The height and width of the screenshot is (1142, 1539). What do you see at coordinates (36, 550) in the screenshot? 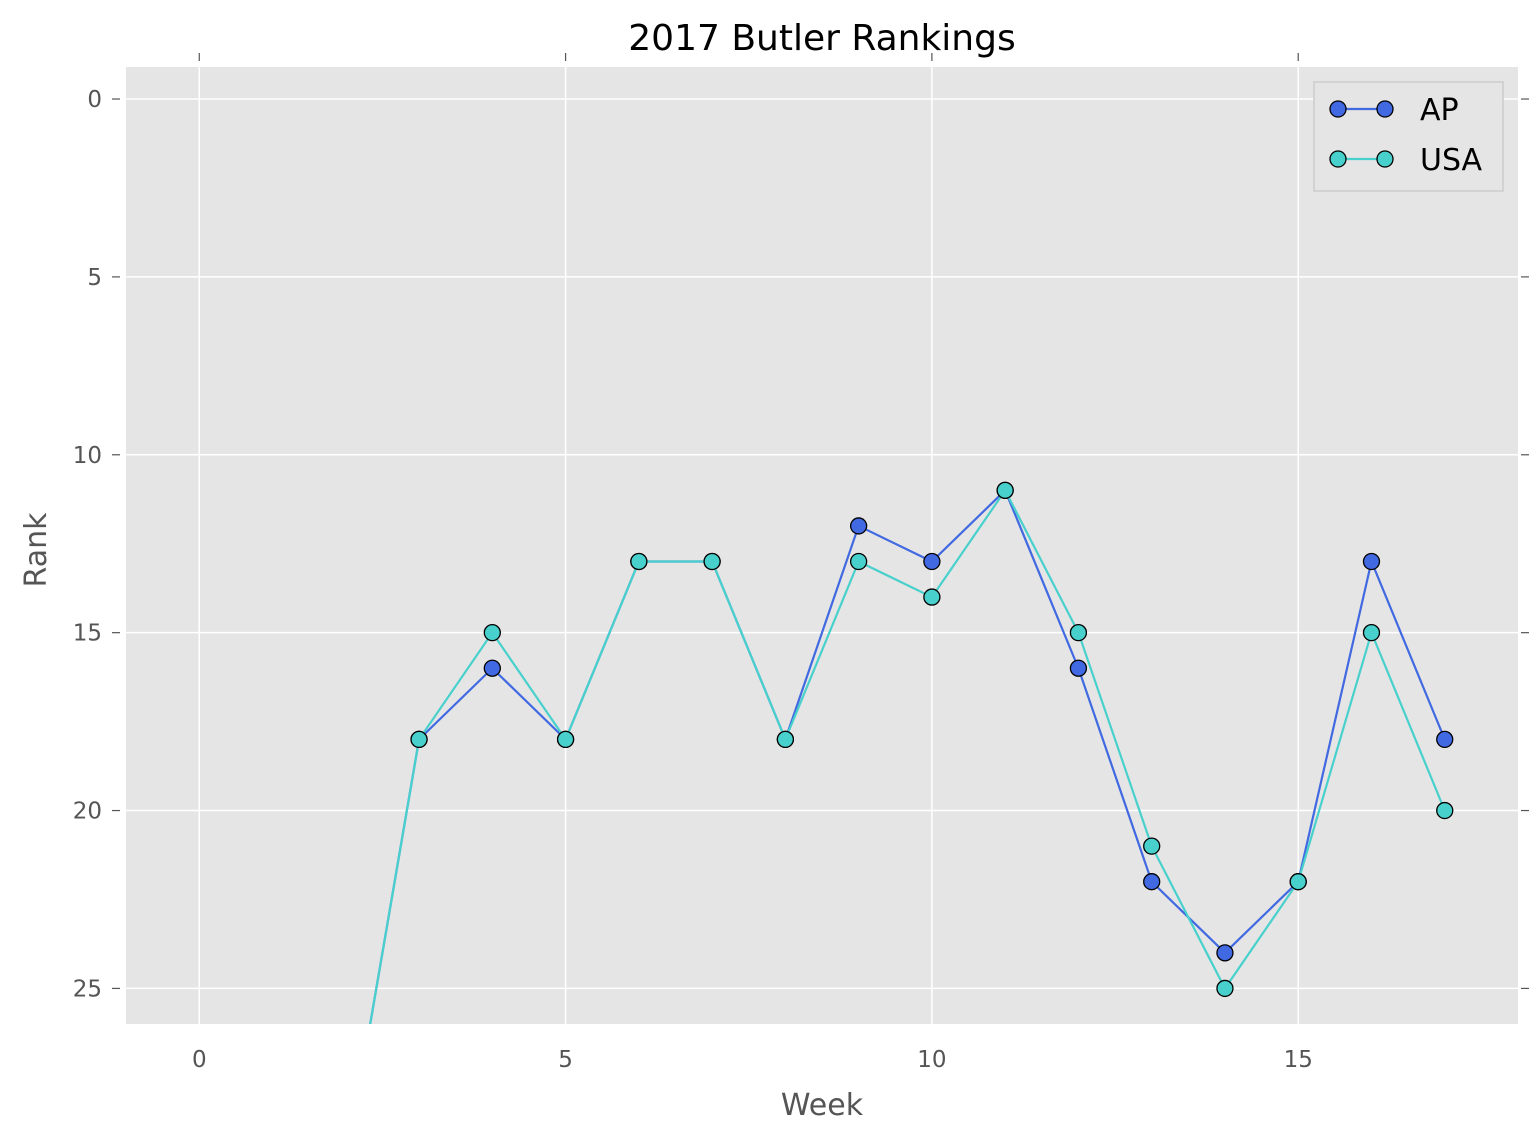
I see `y-axis-label: Rank` at bounding box center [36, 550].